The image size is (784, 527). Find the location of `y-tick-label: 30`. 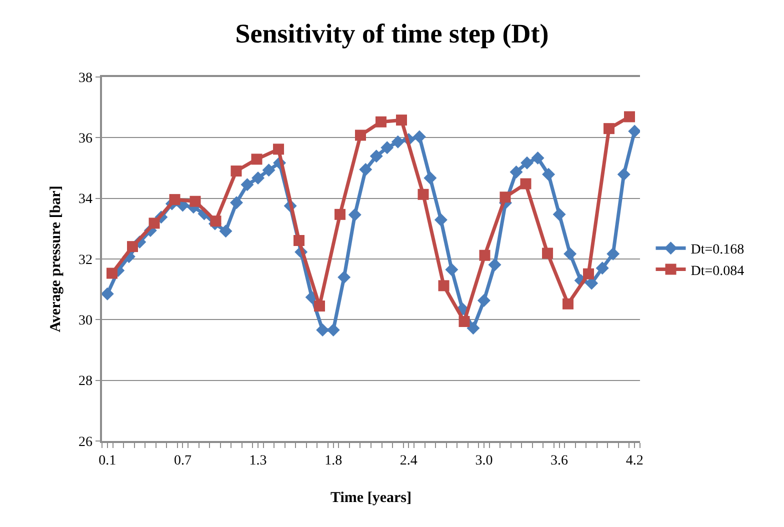

y-tick-label: 30 is located at coordinates (85, 321).